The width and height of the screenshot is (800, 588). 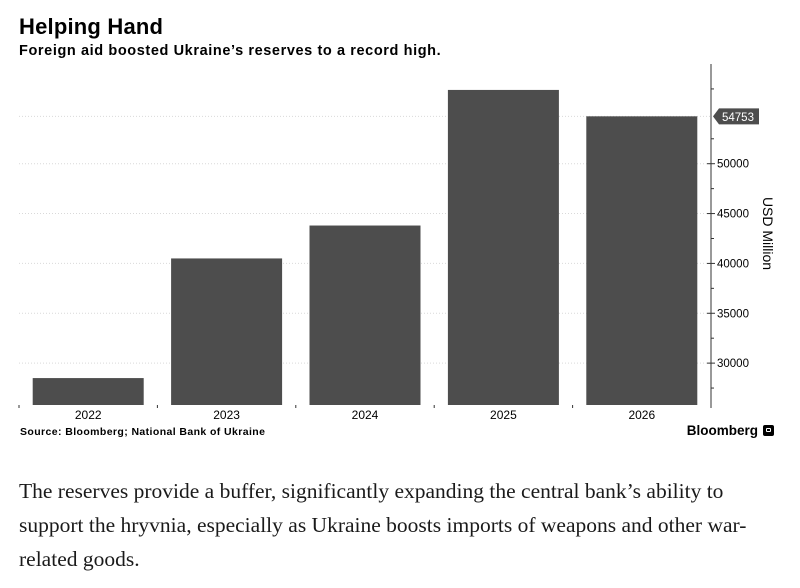 I want to click on x-tick-label: 2024, so click(x=365, y=415).